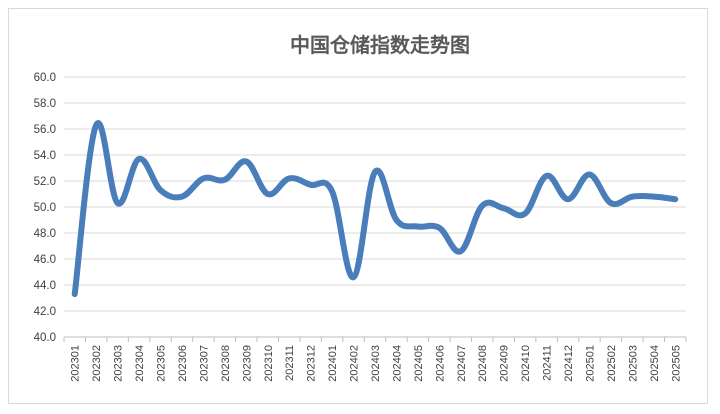  Describe the element at coordinates (162, 363) in the screenshot. I see `x-tick-label: 202305` at that location.